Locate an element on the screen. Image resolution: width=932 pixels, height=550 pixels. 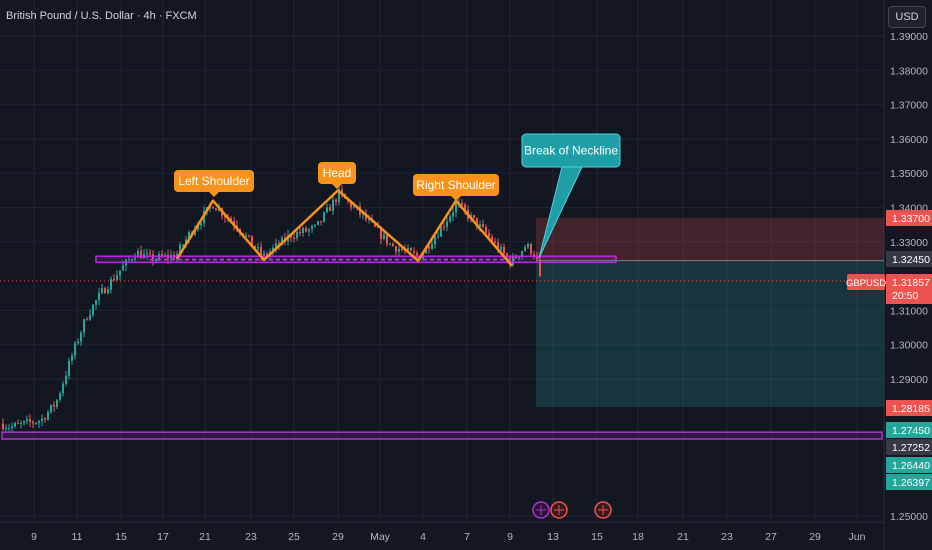
take-profit-zone is located at coordinates (710, 334).